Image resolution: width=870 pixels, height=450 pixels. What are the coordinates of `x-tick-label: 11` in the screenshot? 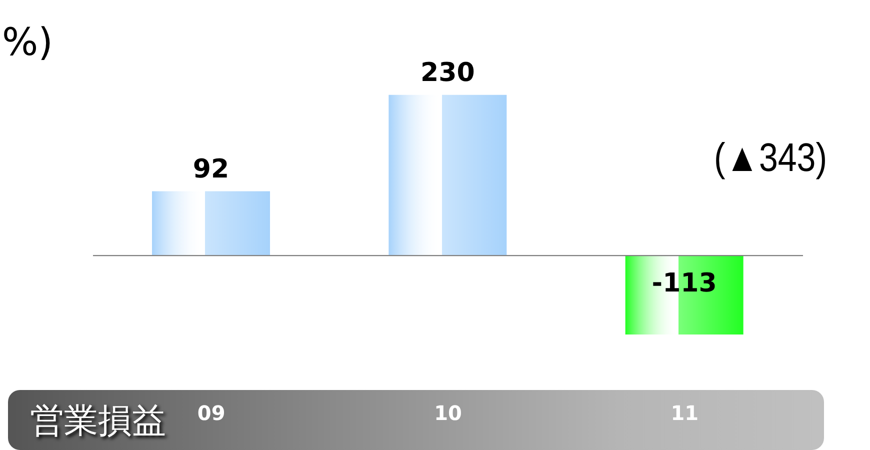 It's located at (684, 413).